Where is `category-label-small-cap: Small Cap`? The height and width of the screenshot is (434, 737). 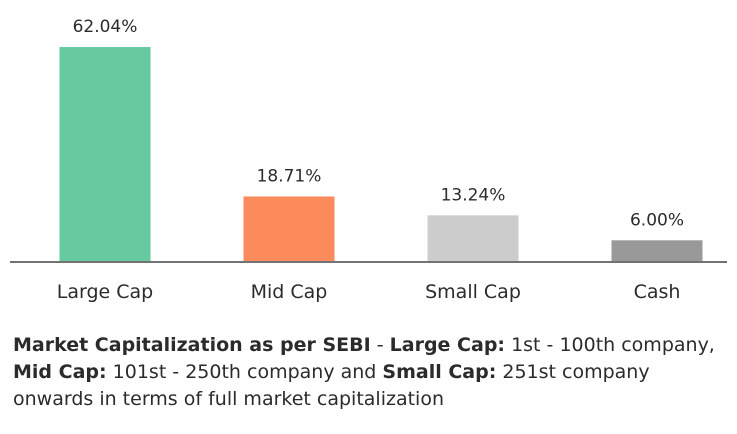
category-label-small-cap: Small Cap is located at coordinates (473, 292).